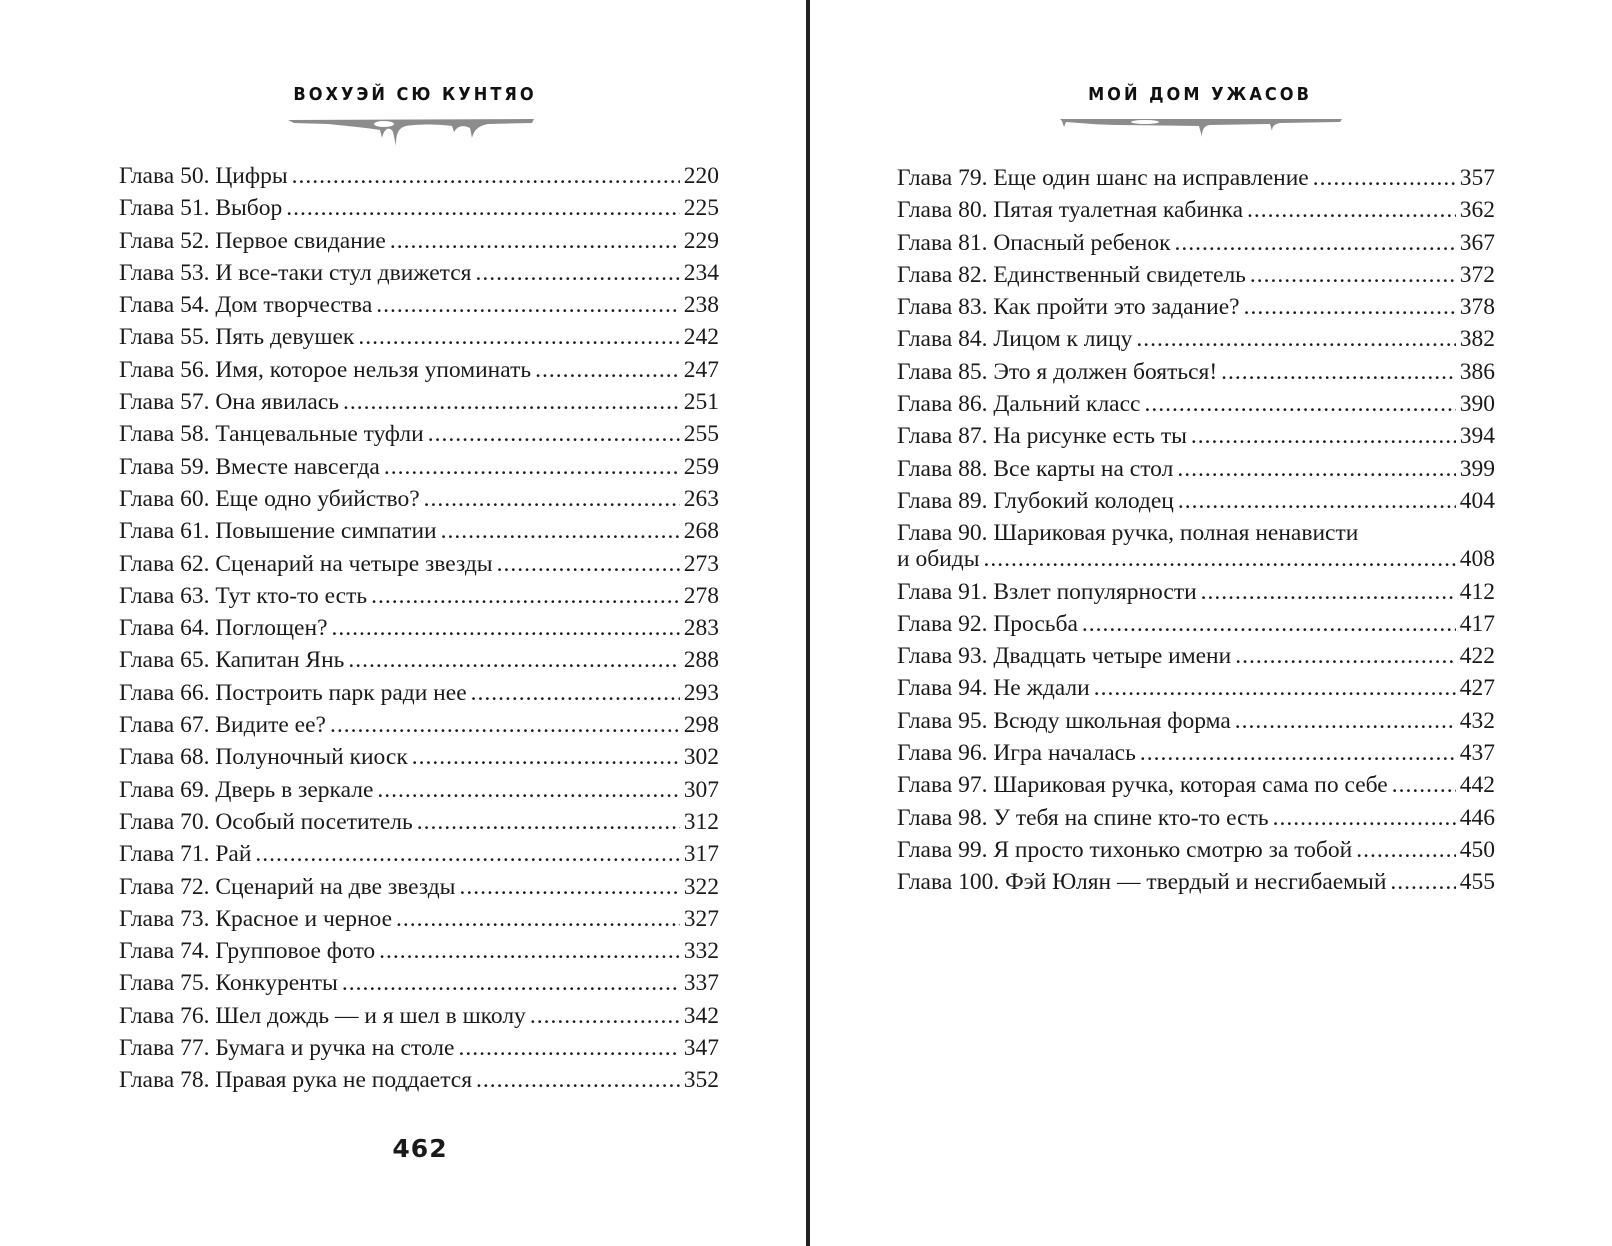 This screenshot has width=1612, height=1246. I want to click on drip-ornament-right, so click(1201, 128).